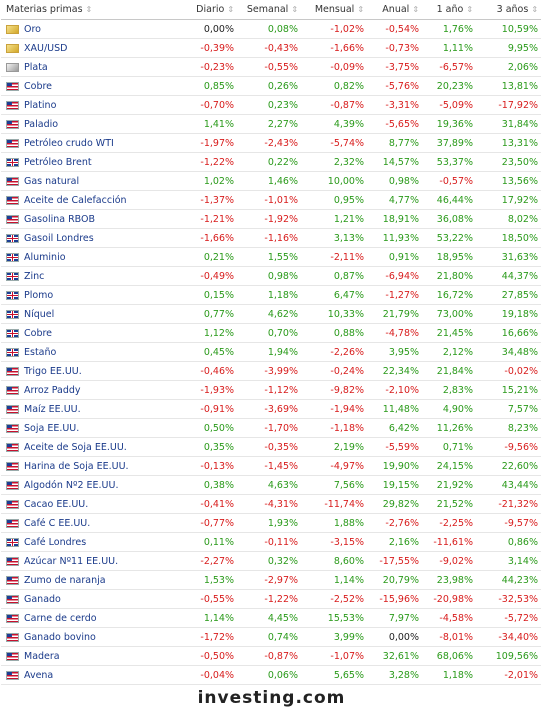  Describe the element at coordinates (209, 675) in the screenshot. I see `change-daily-cell: -0,04%` at that location.